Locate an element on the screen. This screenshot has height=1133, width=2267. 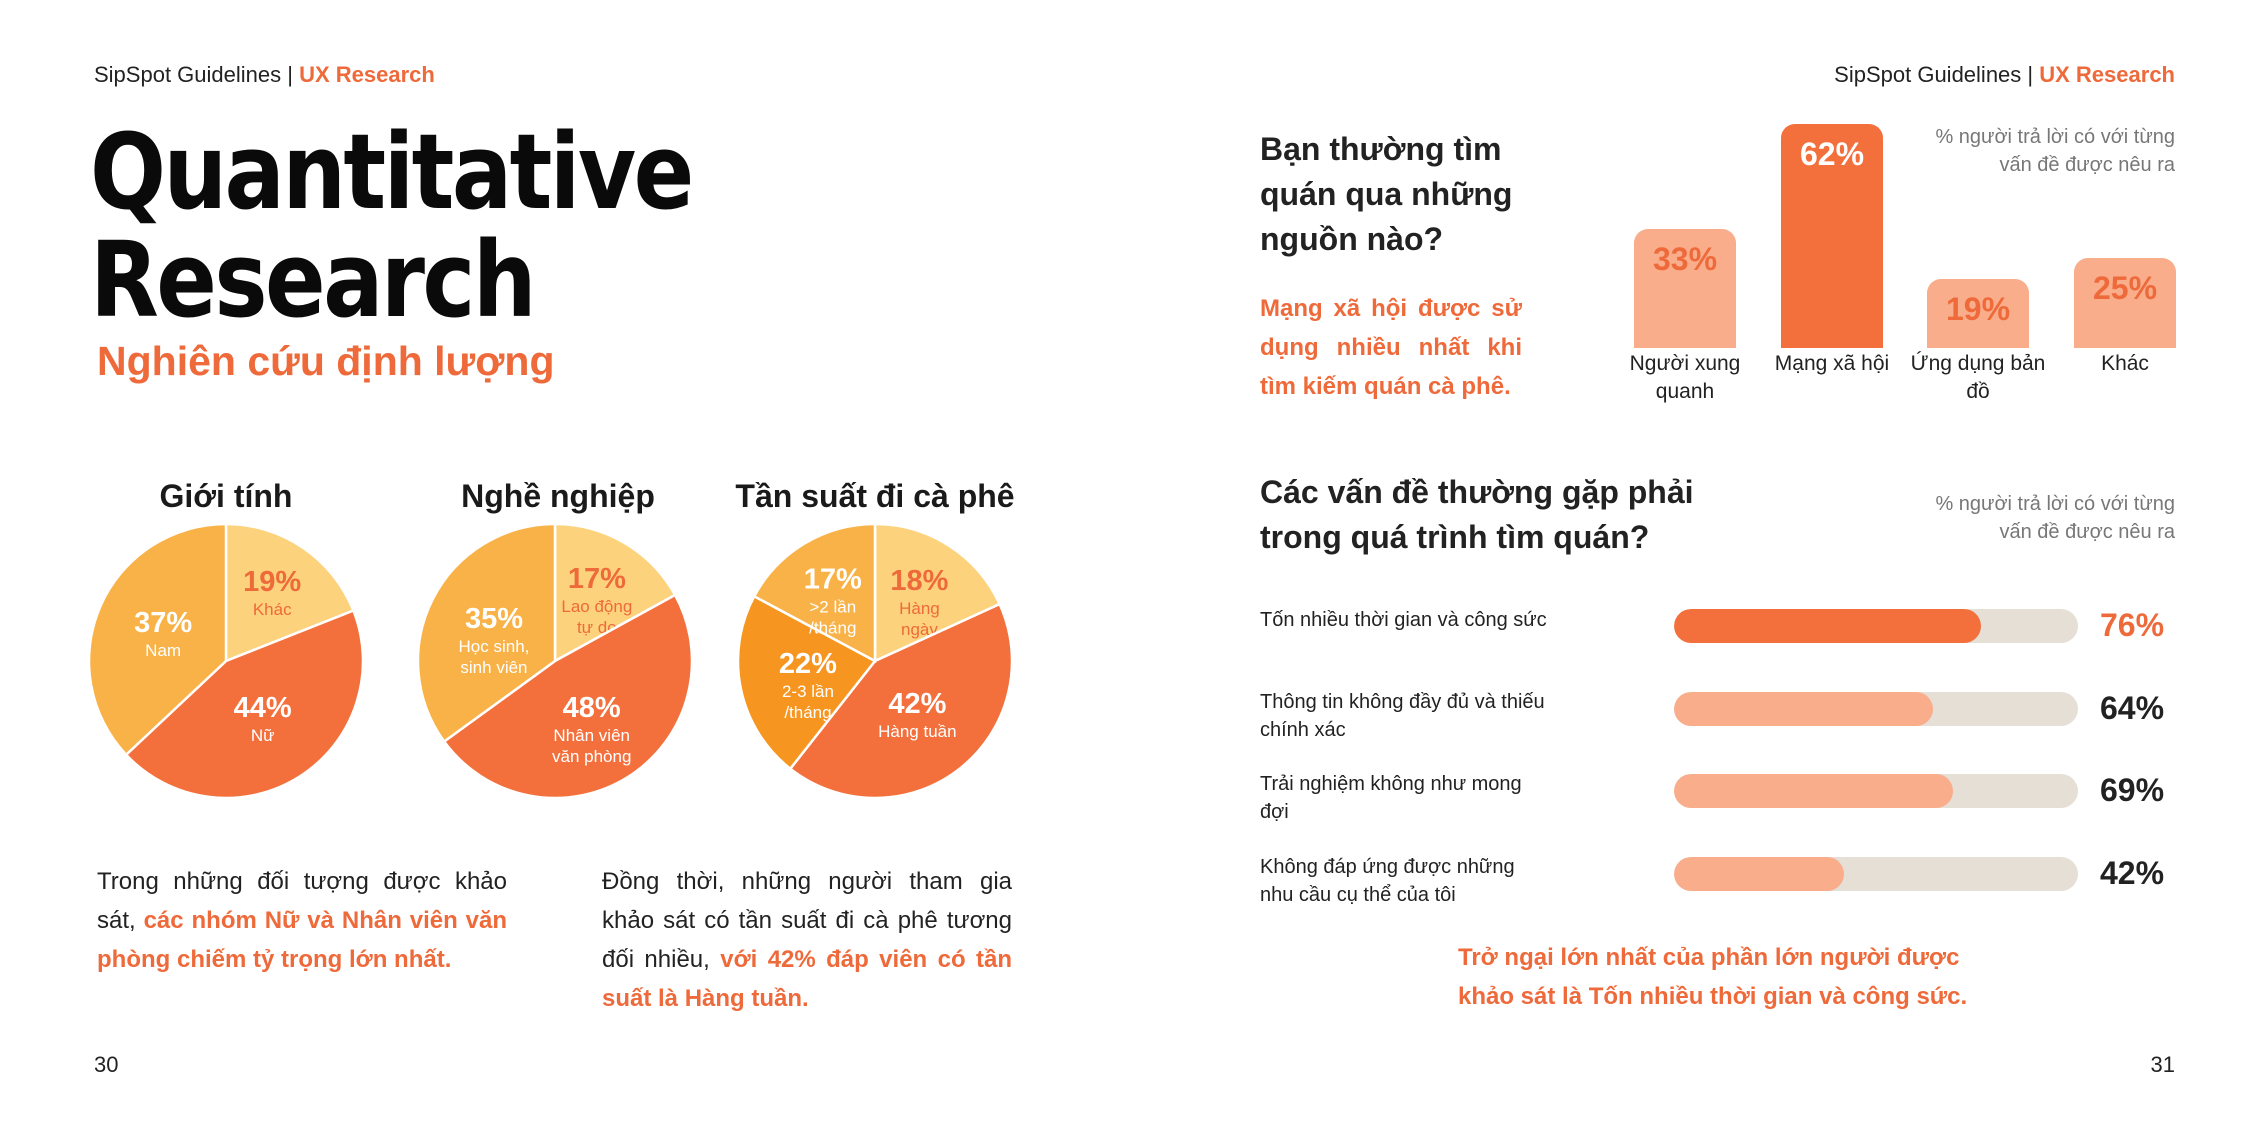
page-title: Quantitative Research is located at coordinates (392, 226).